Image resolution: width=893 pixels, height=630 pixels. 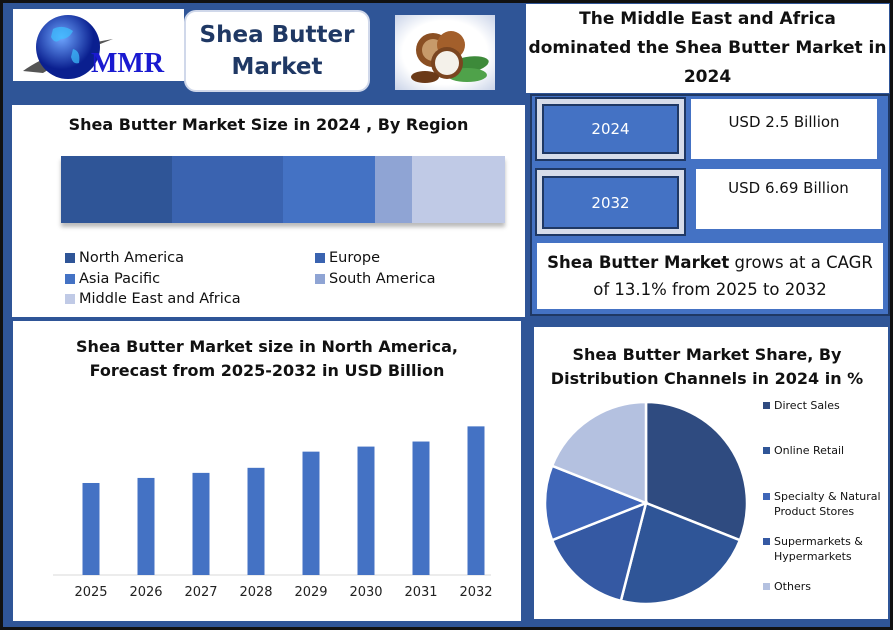 I want to click on legend-label: Specialty & Natural Product Stores, so click(x=827, y=504).